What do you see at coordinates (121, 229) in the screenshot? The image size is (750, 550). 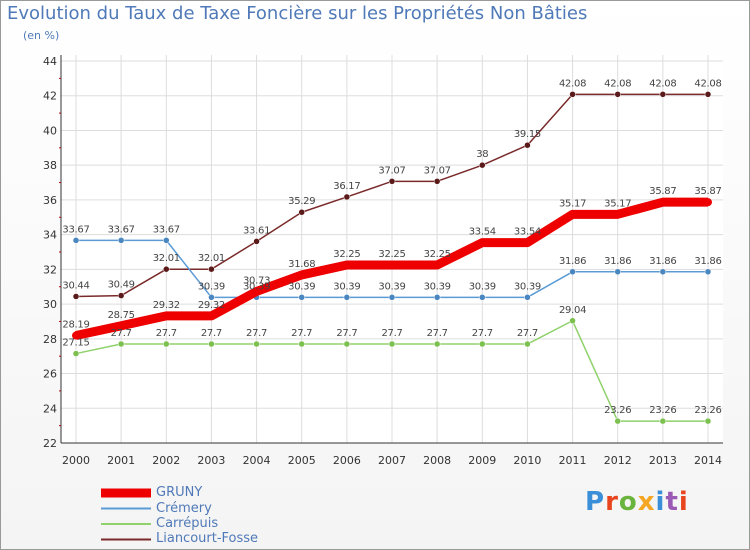 I see `data-label-cremery: 33.67` at bounding box center [121, 229].